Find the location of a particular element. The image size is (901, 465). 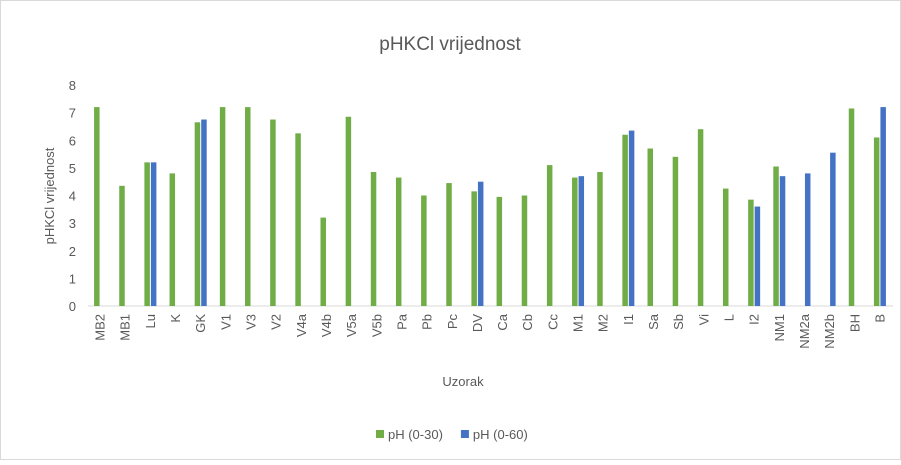

x-tick-label: Pa is located at coordinates (401, 321).